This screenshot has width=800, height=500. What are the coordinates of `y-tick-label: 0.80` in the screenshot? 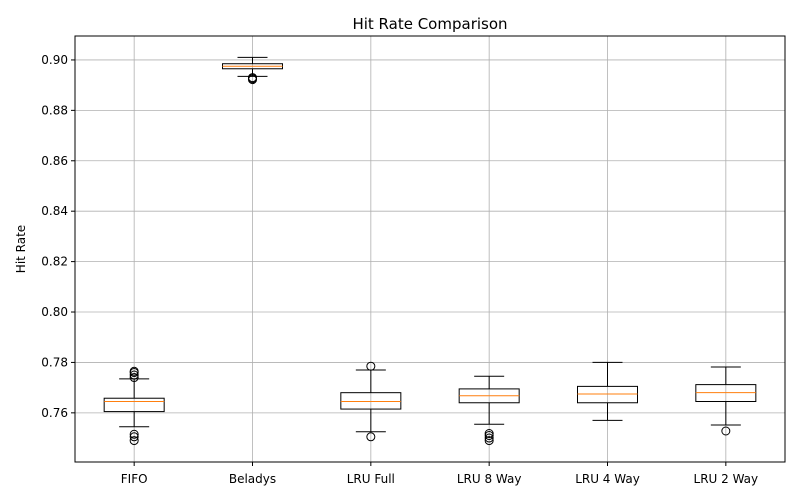 It's located at (54, 312).